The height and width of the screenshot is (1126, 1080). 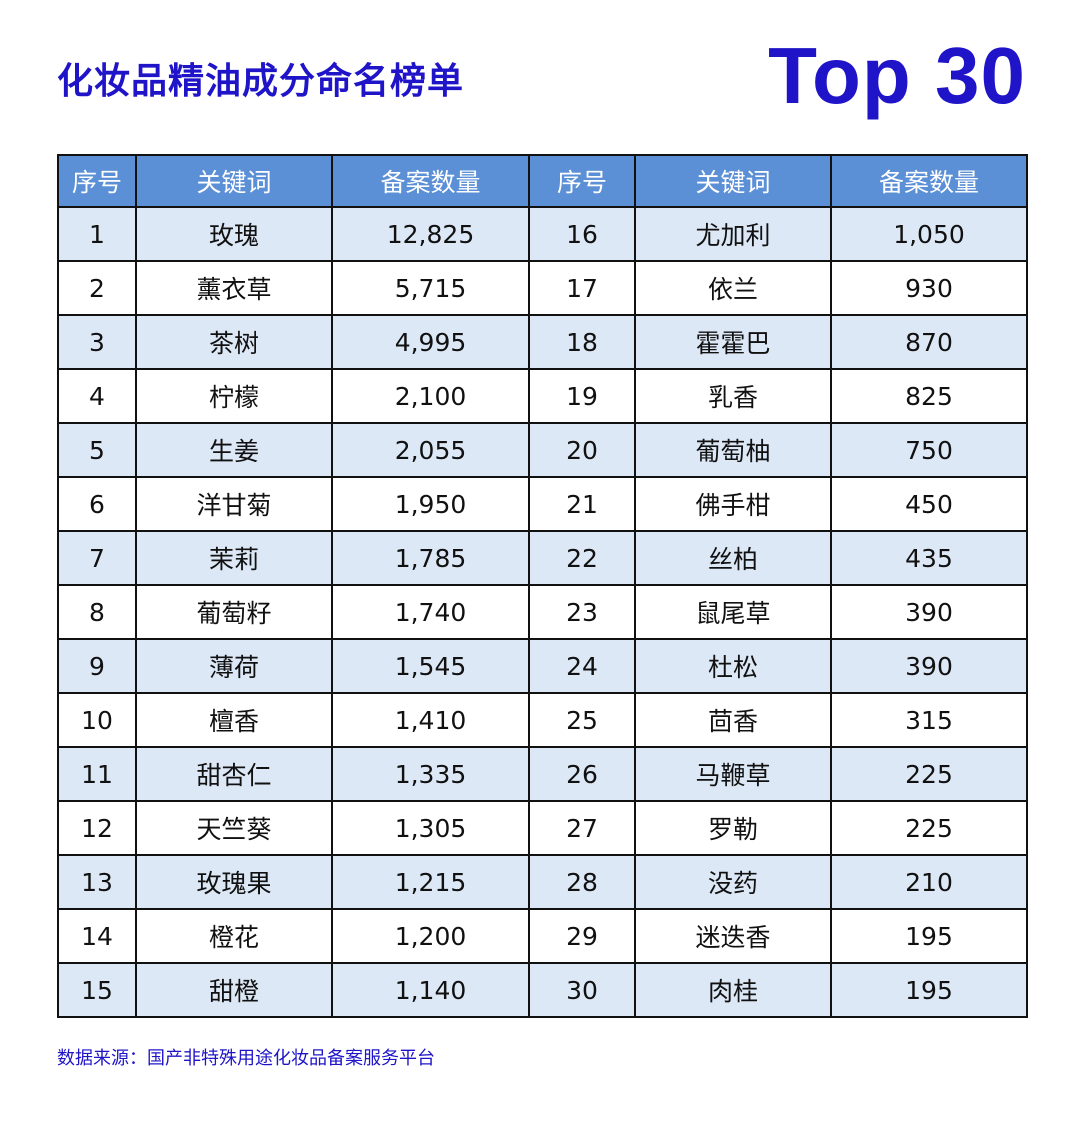 I want to click on rank-cell: 26, so click(x=582, y=774).